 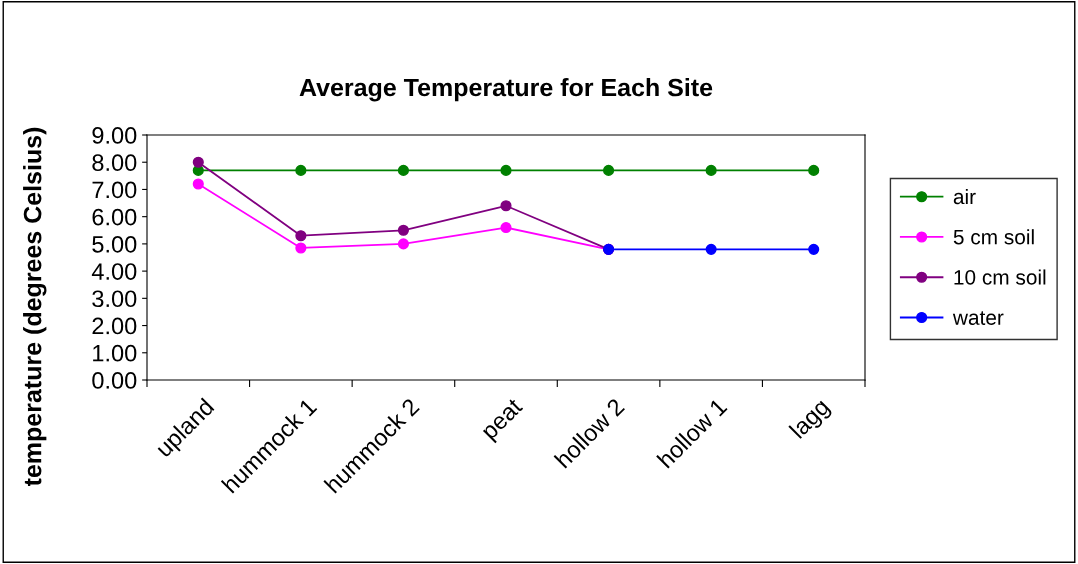 What do you see at coordinates (964, 196) in the screenshot?
I see `legend-label: air` at bounding box center [964, 196].